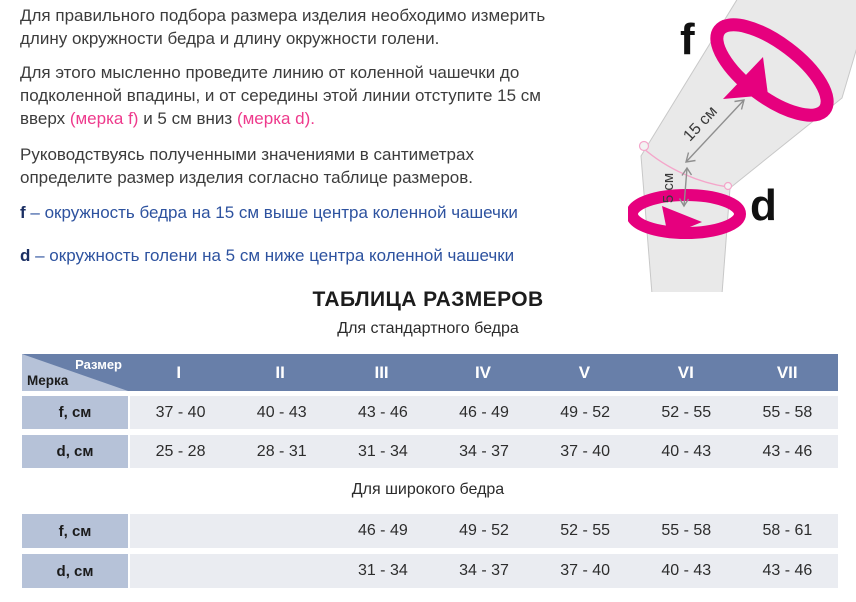 Image resolution: width=856 pixels, height=602 pixels. What do you see at coordinates (104, 118) in the screenshot?
I see `mark-f-text: (мерка f)` at bounding box center [104, 118].